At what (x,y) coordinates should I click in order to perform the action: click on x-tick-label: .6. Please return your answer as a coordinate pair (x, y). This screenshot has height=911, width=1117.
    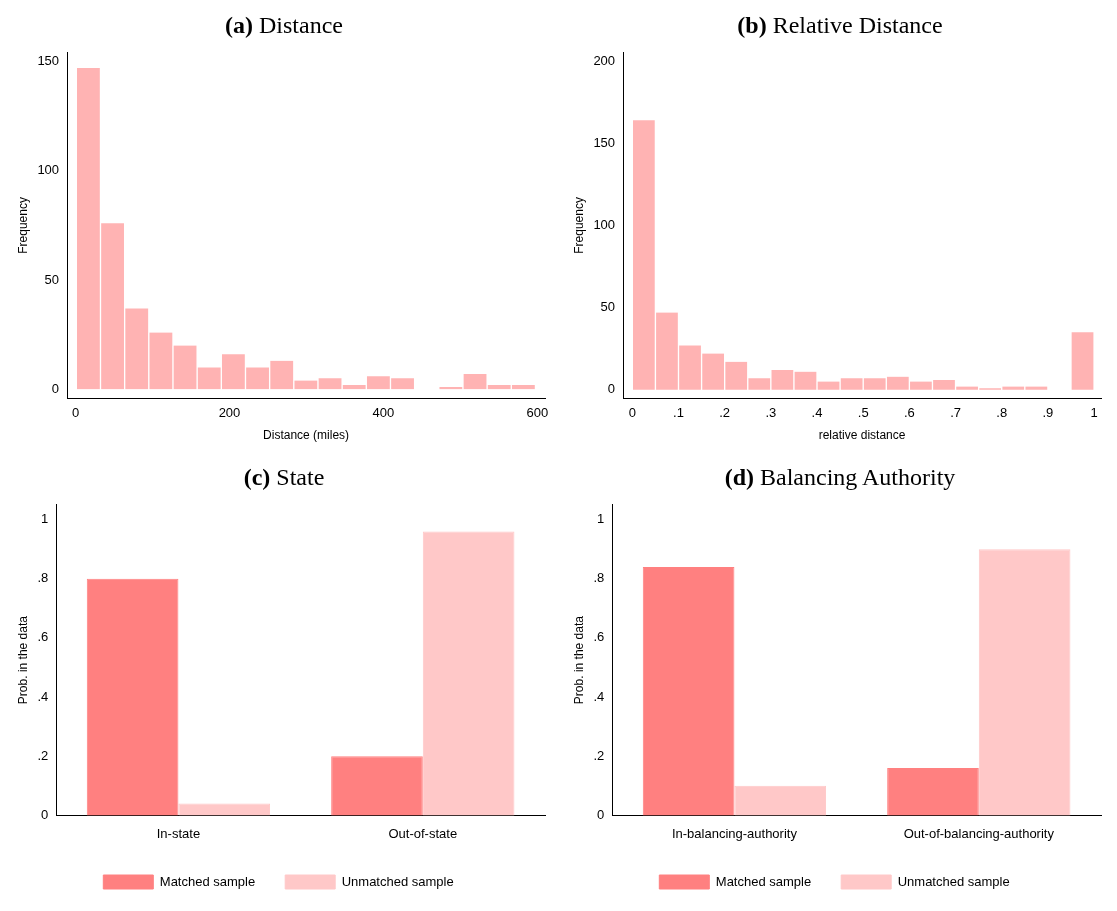
    Looking at the image, I should click on (909, 413).